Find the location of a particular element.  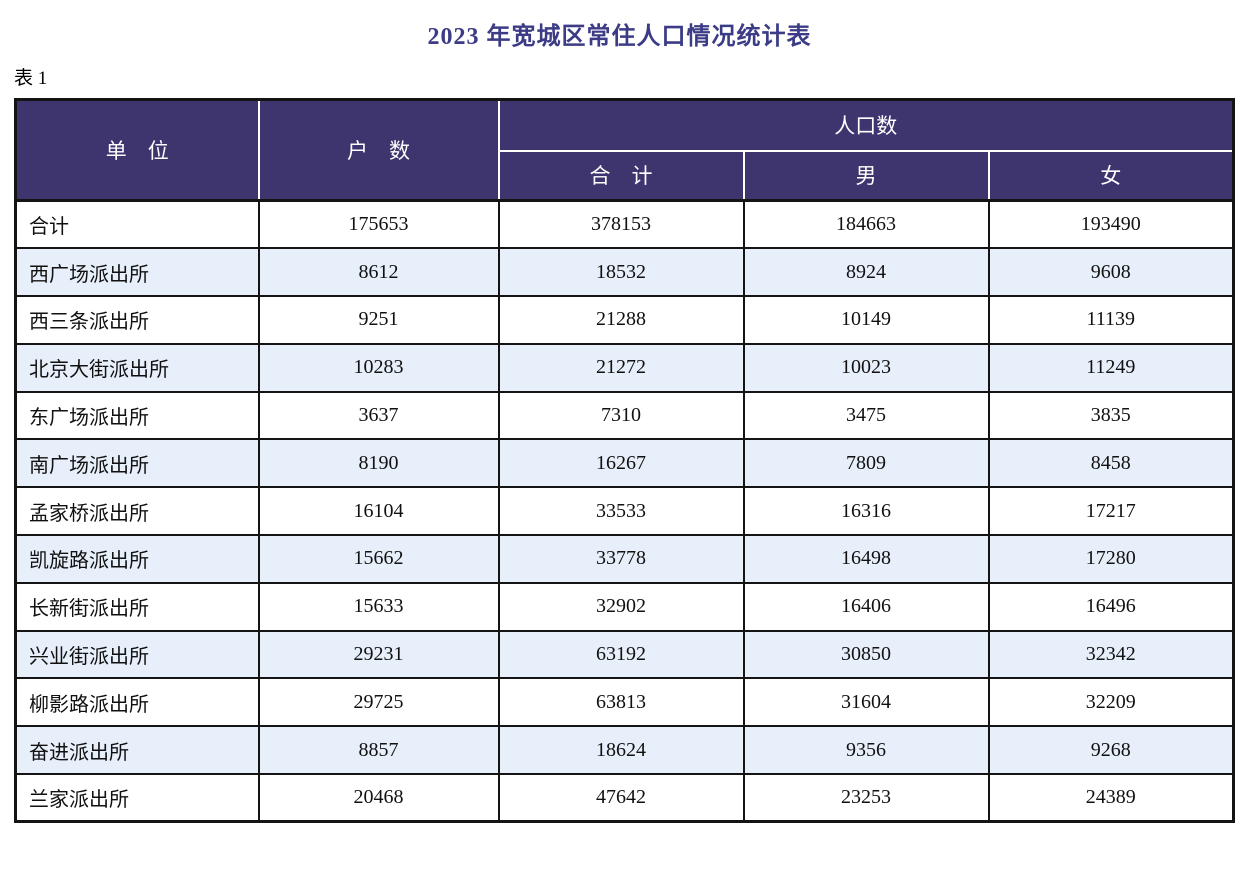

column-header-female: 女 is located at coordinates (1111, 175).